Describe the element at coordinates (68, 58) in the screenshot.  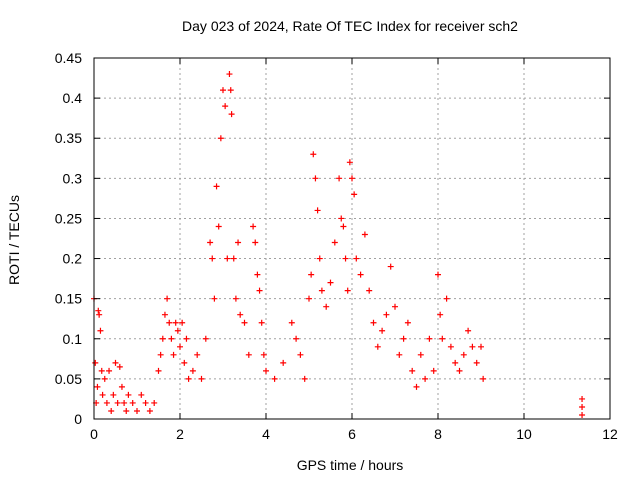
I see `y-tick-label: 0.45` at that location.